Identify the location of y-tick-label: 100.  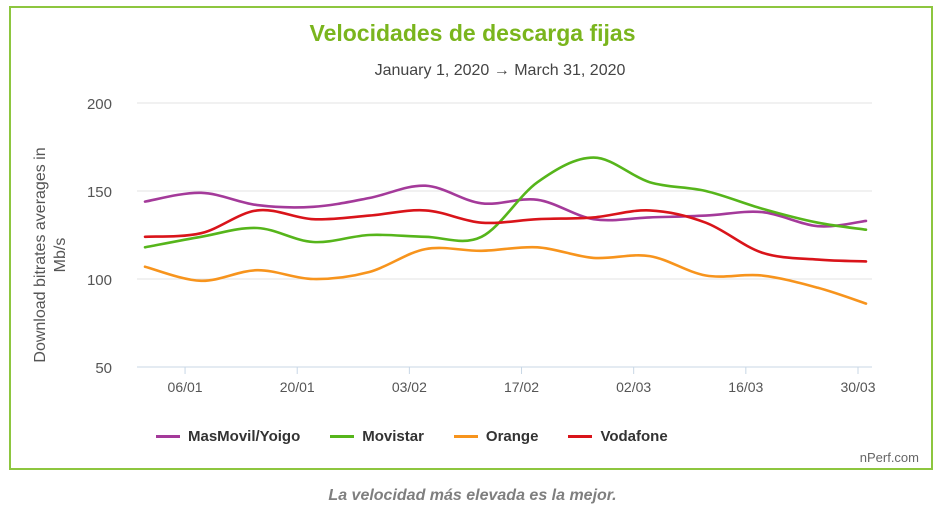
(99, 280).